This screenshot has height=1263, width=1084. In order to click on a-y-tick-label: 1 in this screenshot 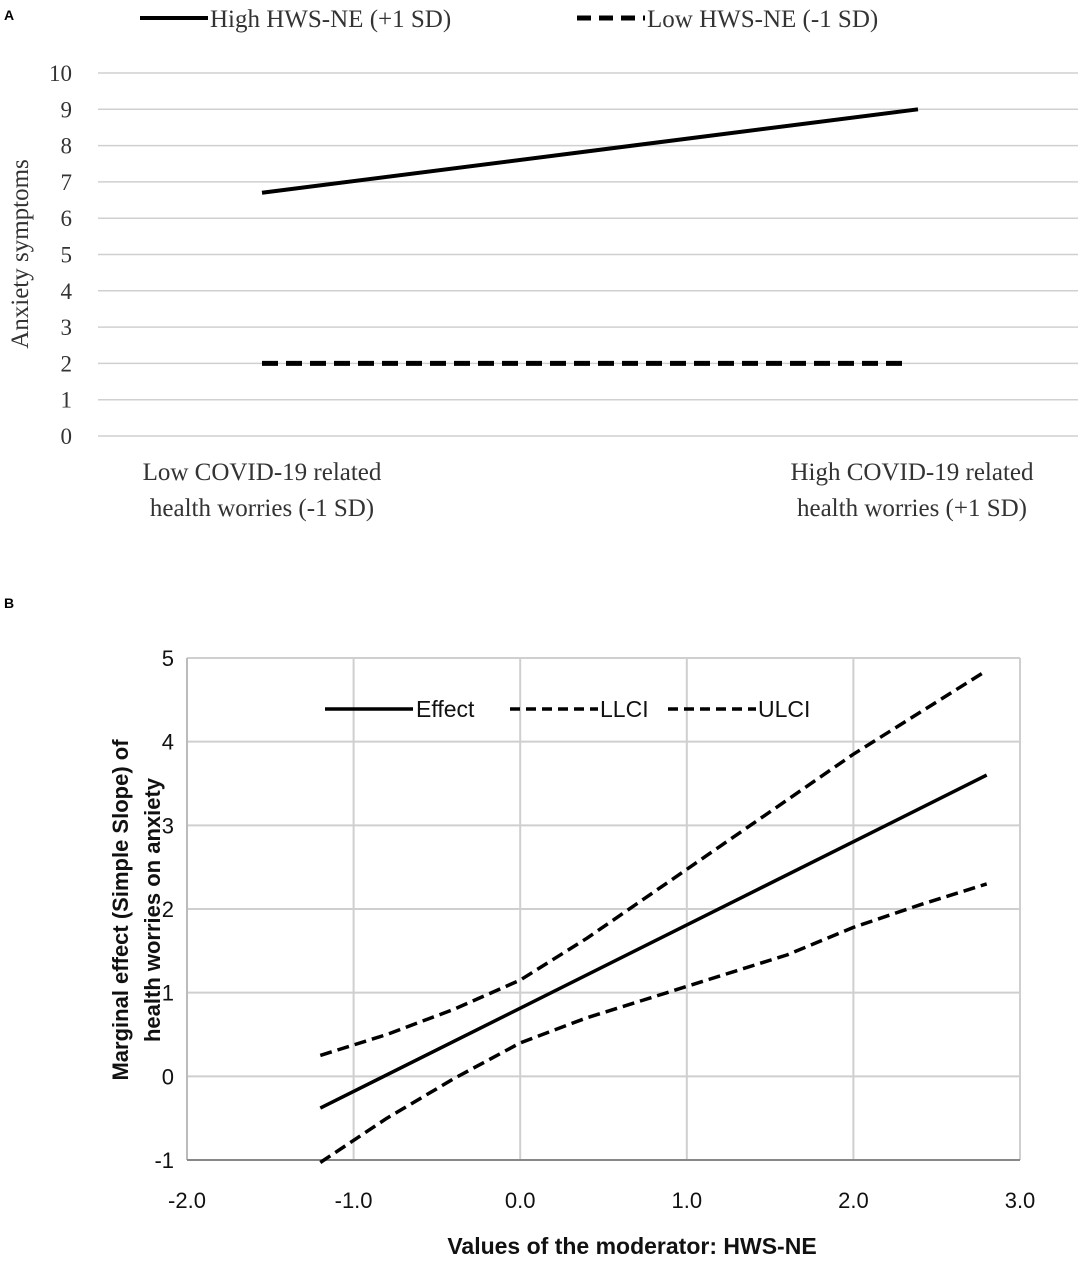, I will do `click(67, 400)`.